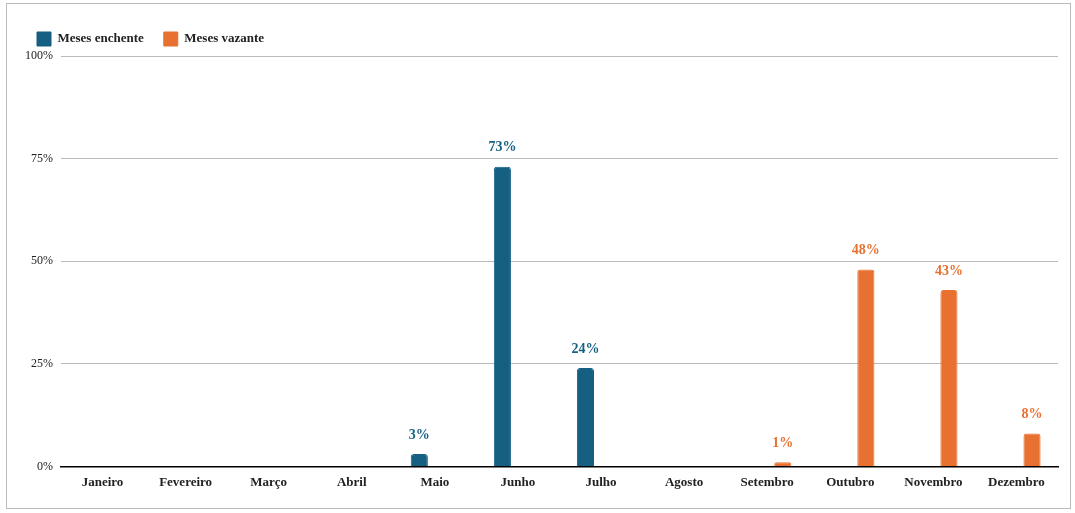 The image size is (1075, 513). Describe the element at coordinates (948, 270) in the screenshot. I see `data-label: 43%` at that location.